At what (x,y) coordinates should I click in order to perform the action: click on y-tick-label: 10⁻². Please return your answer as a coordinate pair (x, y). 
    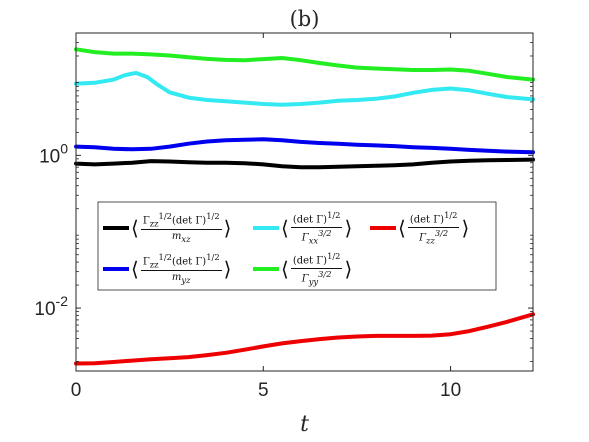
    Looking at the image, I should click on (51, 306).